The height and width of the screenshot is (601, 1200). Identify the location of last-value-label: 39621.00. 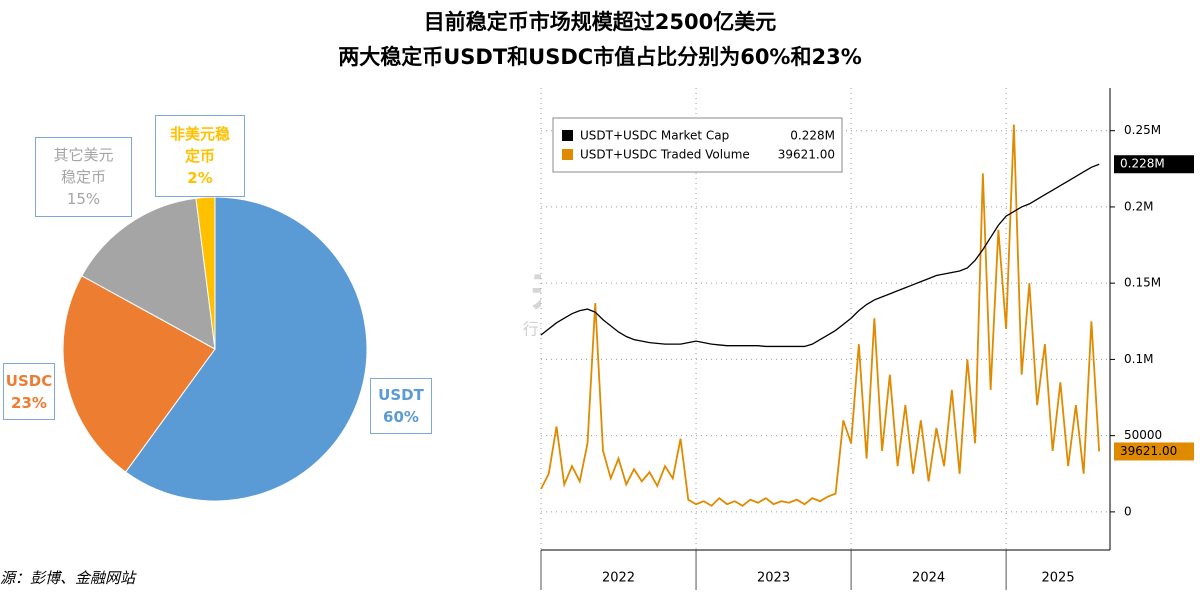
(1148, 451).